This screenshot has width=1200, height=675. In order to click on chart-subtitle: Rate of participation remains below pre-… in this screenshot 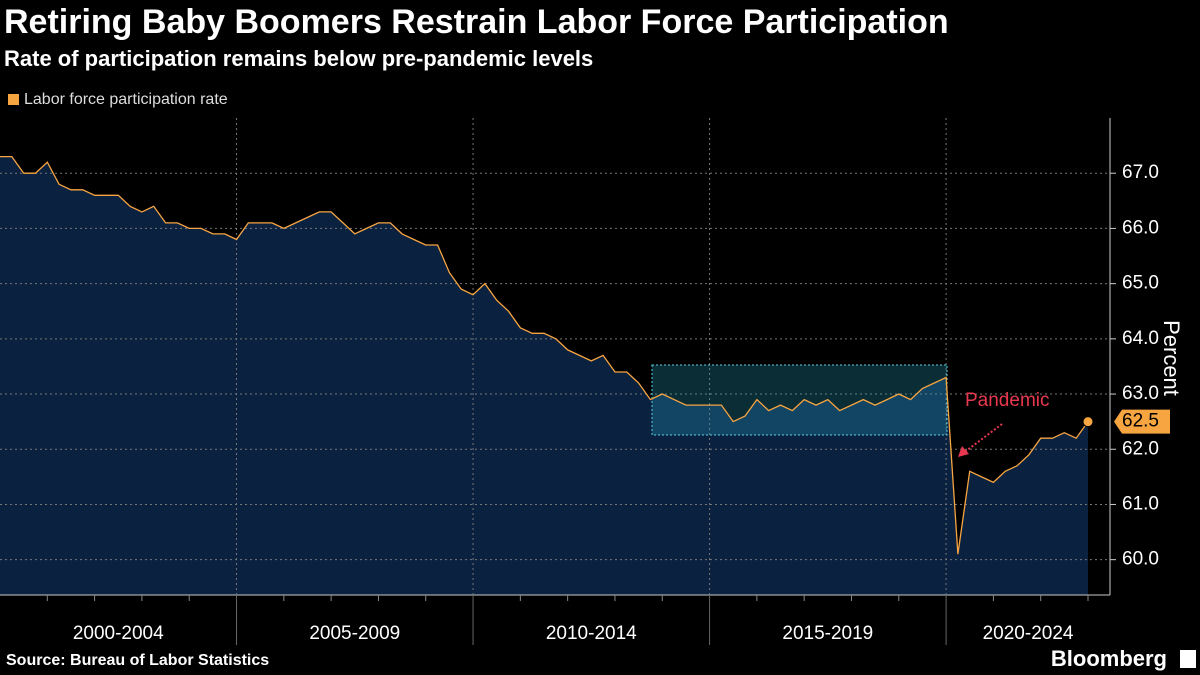, I will do `click(298, 58)`.